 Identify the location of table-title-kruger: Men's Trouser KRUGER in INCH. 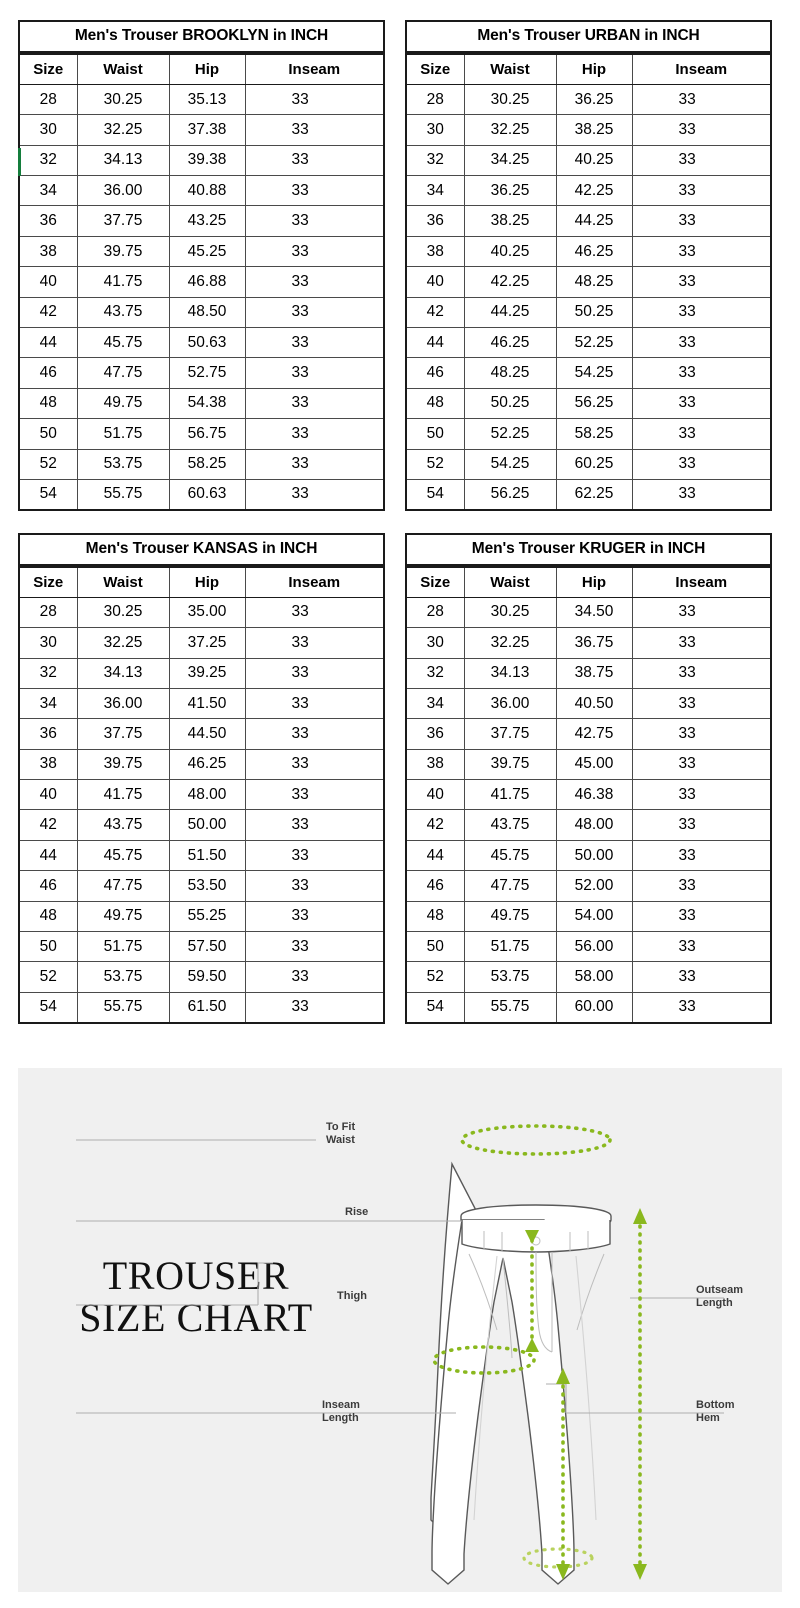
(588, 549).